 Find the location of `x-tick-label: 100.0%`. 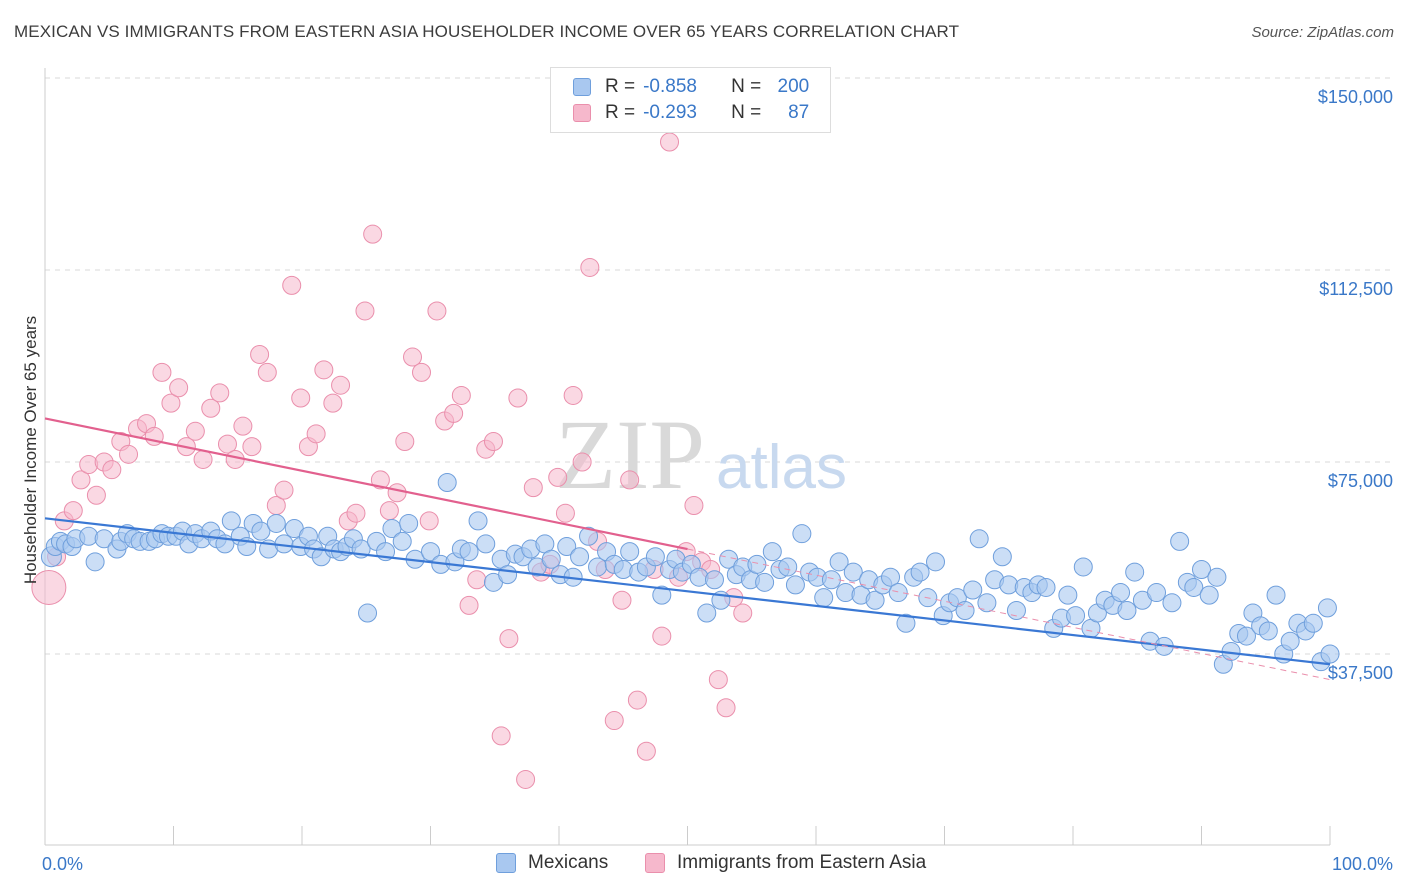

x-tick-label: 100.0% is located at coordinates (1362, 864).